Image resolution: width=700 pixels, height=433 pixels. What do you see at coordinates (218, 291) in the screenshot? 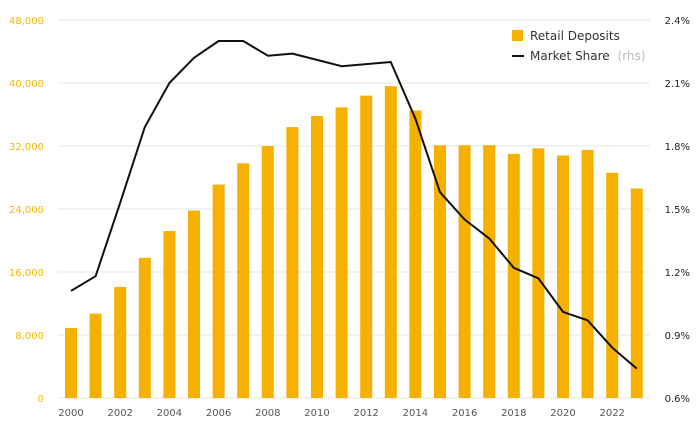
I see `bar-2006` at bounding box center [218, 291].